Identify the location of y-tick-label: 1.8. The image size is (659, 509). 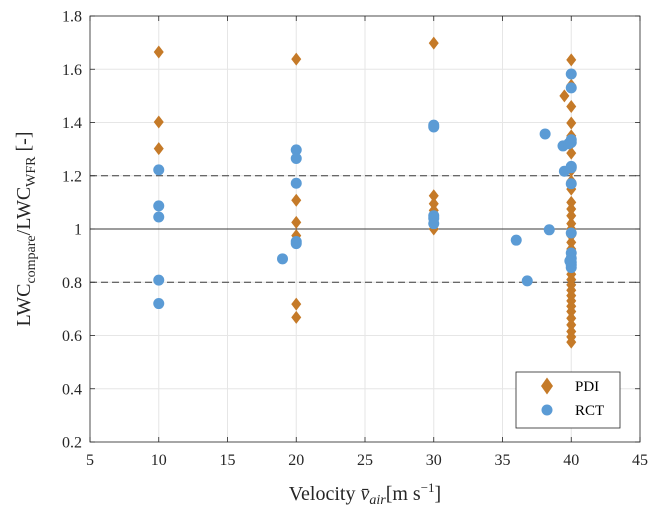
(72, 17).